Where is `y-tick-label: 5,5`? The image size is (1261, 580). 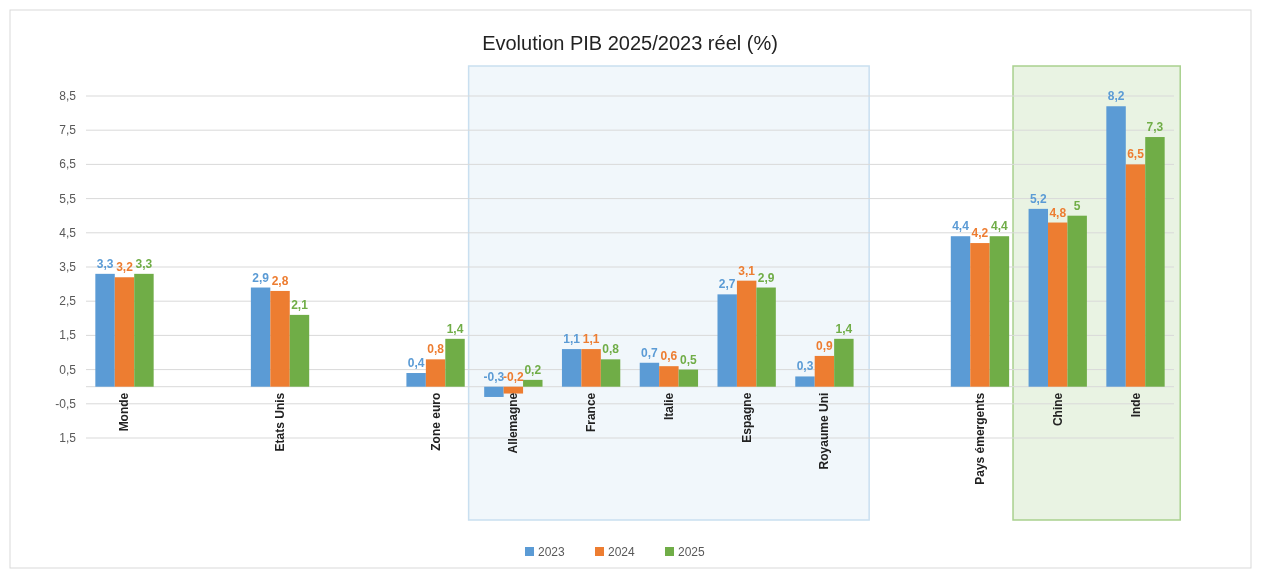 y-tick-label: 5,5 is located at coordinates (68, 198).